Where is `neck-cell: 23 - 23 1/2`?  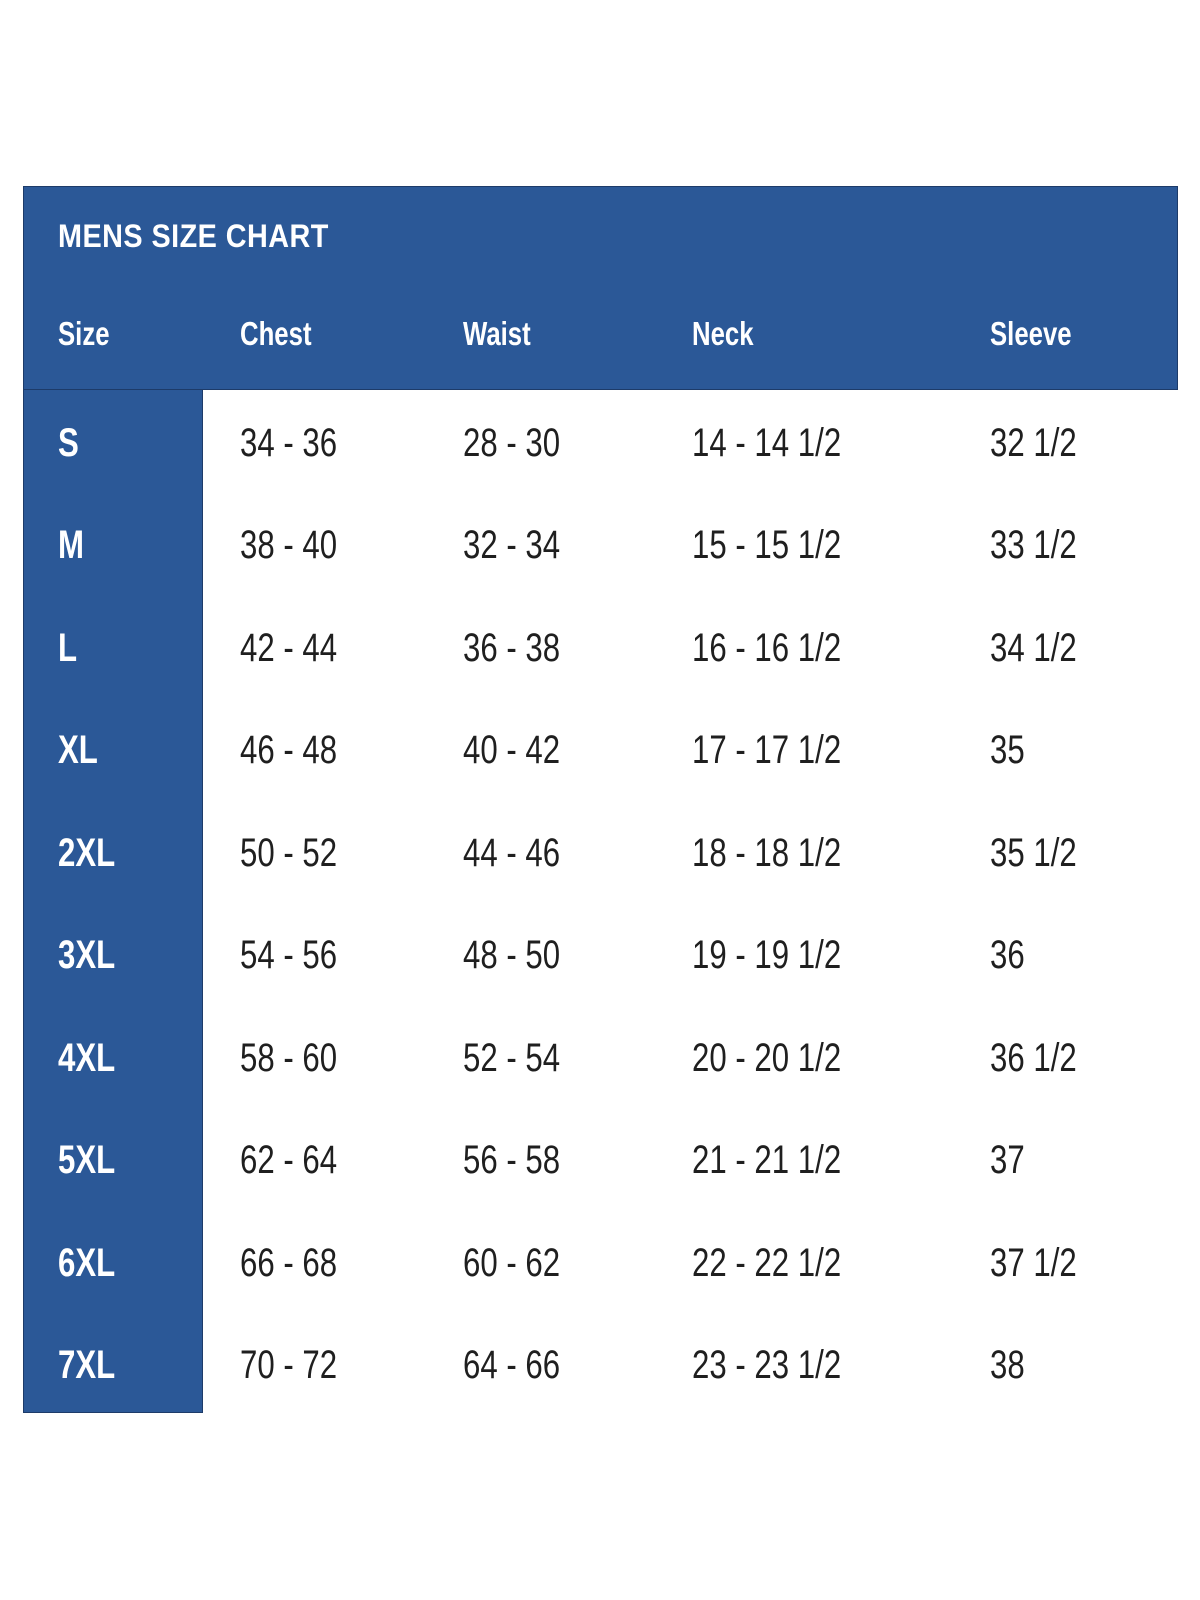 neck-cell: 23 - 23 1/2 is located at coordinates (767, 1365).